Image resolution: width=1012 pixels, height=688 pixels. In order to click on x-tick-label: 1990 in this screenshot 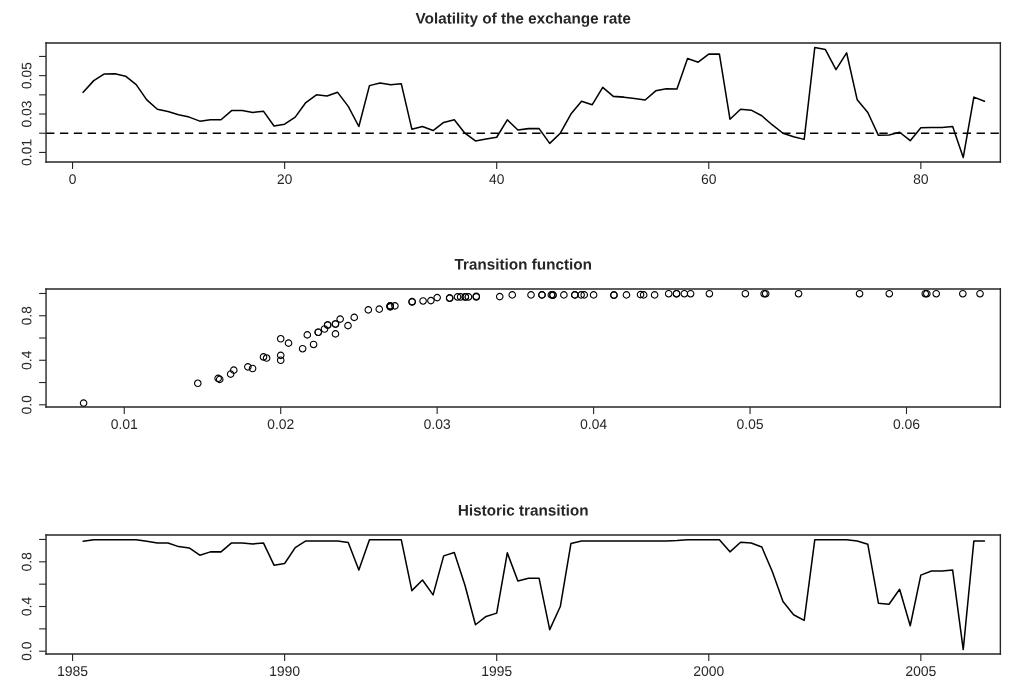, I will do `click(285, 671)`.